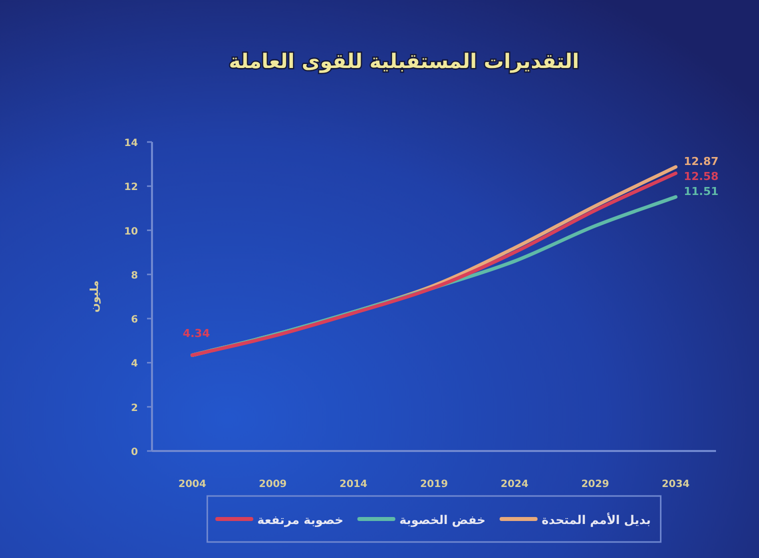 This screenshot has height=558, width=759. I want to click on x-tick-label: 2004, so click(192, 484).